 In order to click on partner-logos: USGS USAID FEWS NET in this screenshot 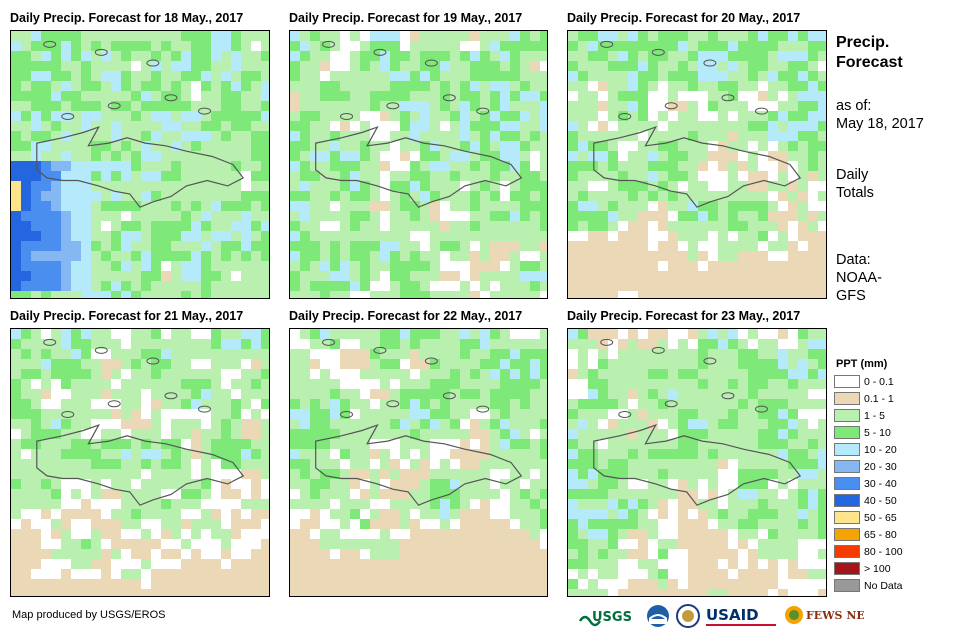, I will do `click(721, 616)`.